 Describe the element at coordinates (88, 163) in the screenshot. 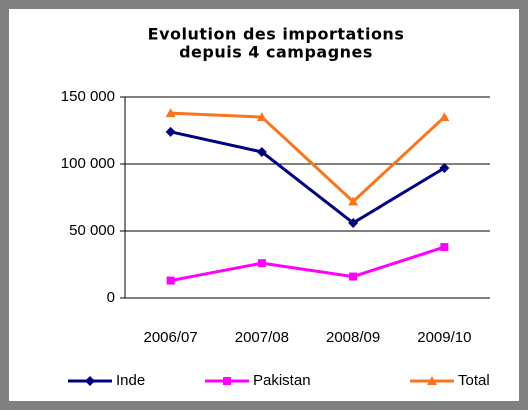

I see `y-tick-label: 100 000` at that location.